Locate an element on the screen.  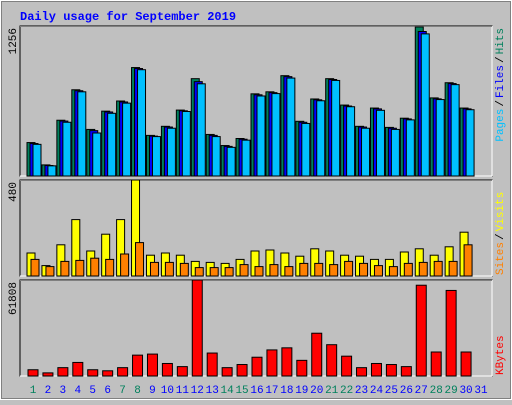
x-tick-label: 11 is located at coordinates (183, 391).